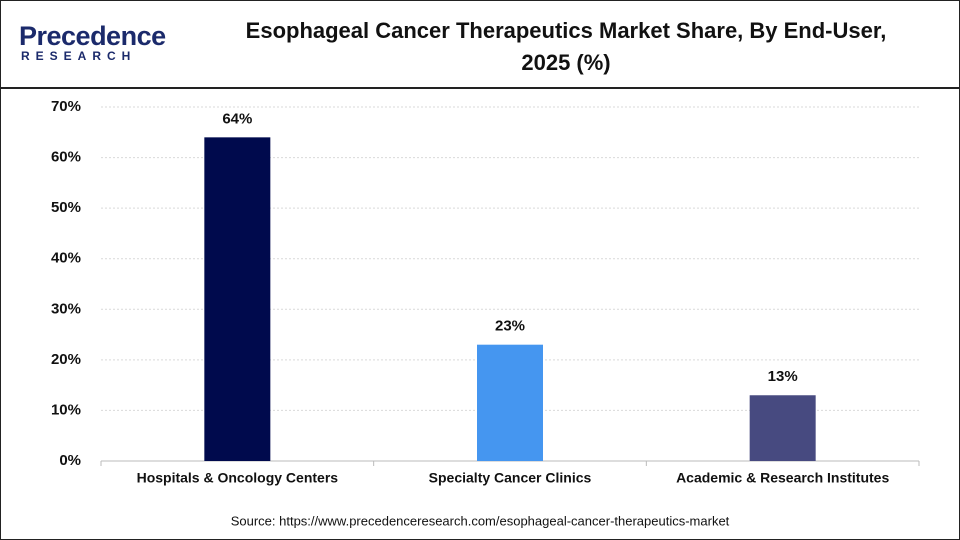 The image size is (960, 540). What do you see at coordinates (66, 157) in the screenshot?
I see `y-tick-label: 60%` at bounding box center [66, 157].